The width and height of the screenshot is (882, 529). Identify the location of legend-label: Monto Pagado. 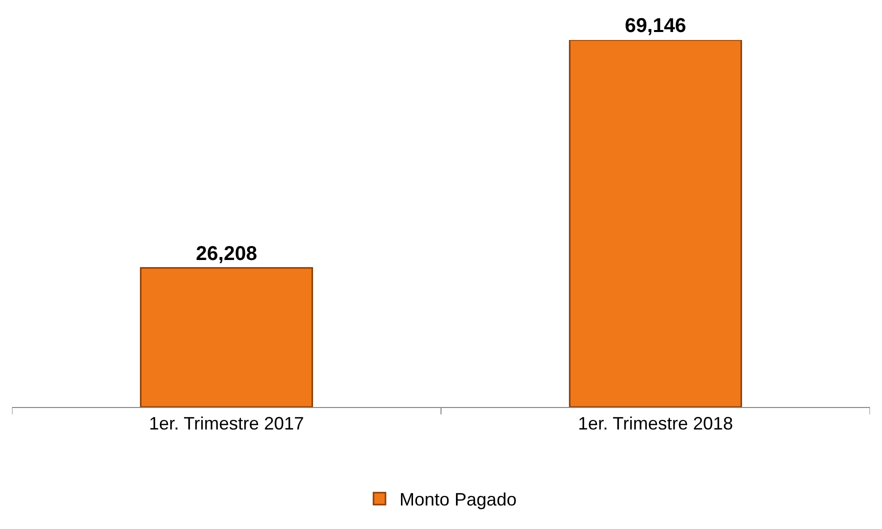
(458, 500).